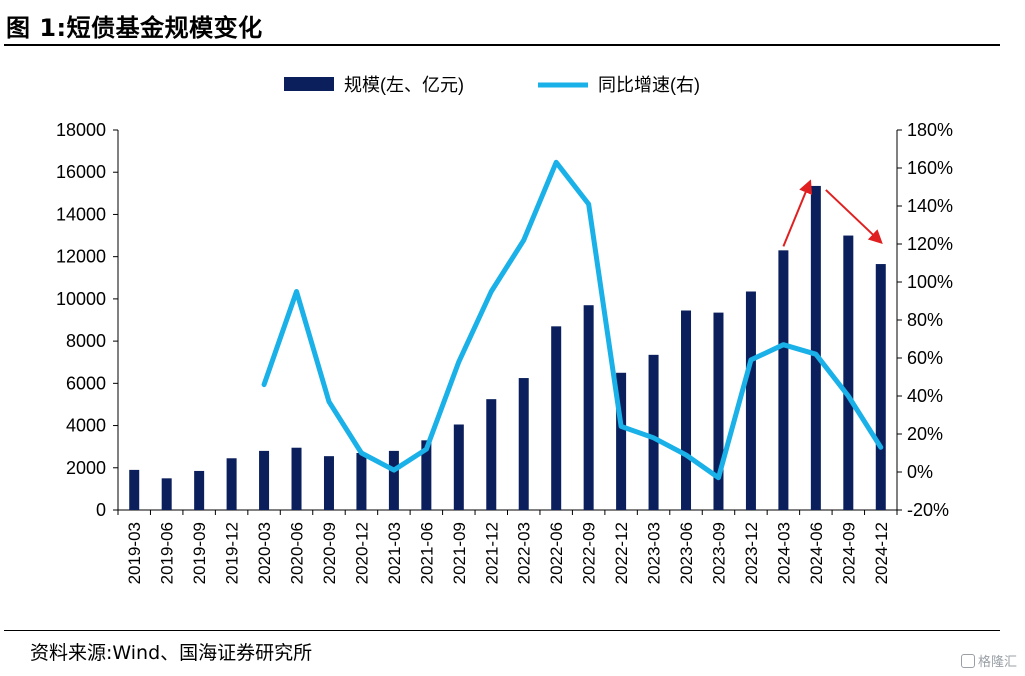 The image size is (1025, 676). Describe the element at coordinates (925, 358) in the screenshot. I see `right-tick-label: 60%` at that location.